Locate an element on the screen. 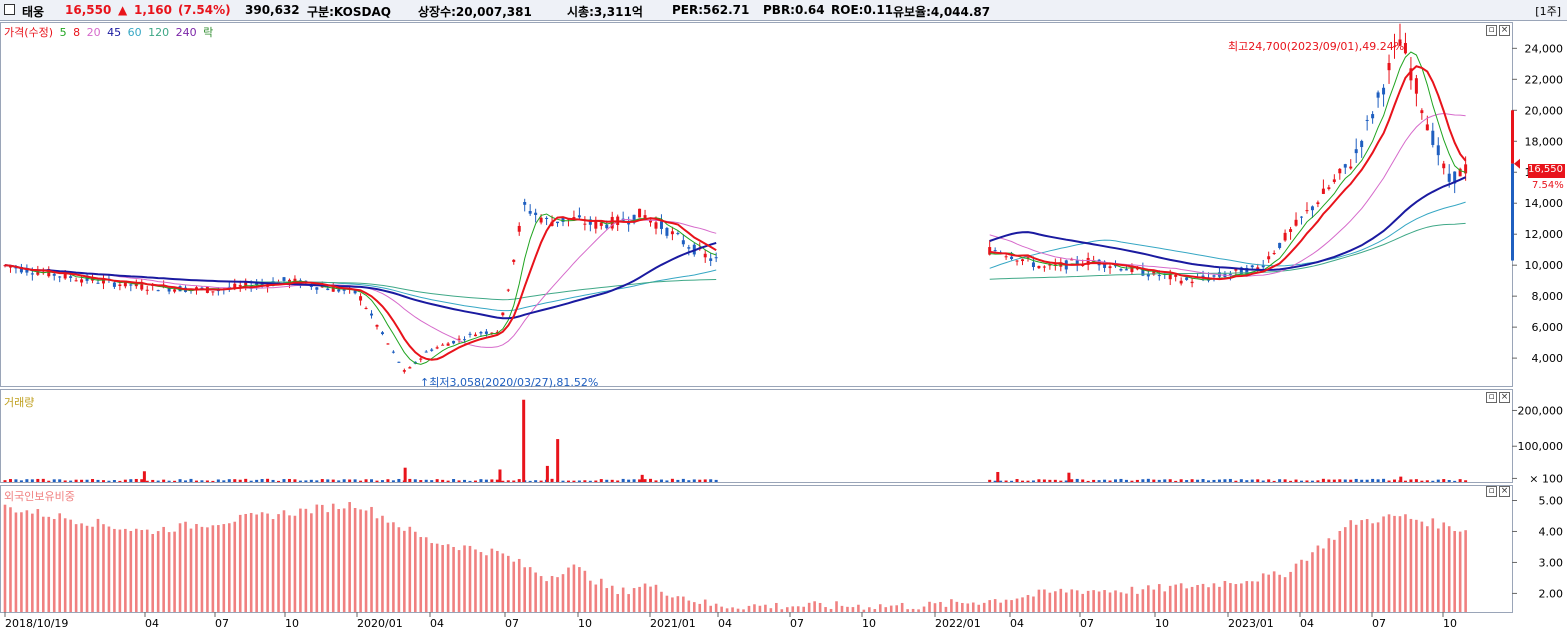 The height and width of the screenshot is (630, 1567). legend-rights: 락 is located at coordinates (208, 32).